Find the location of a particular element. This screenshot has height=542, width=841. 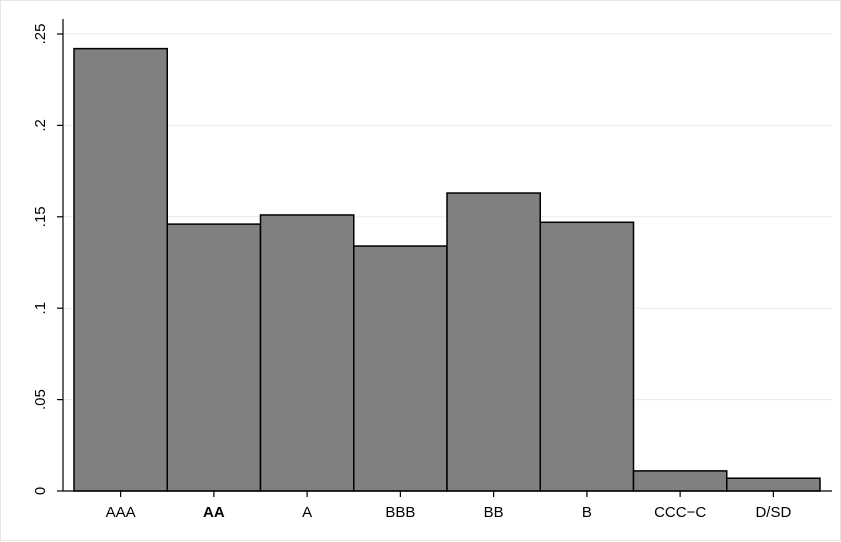

x-tick-label: AA is located at coordinates (214, 512).